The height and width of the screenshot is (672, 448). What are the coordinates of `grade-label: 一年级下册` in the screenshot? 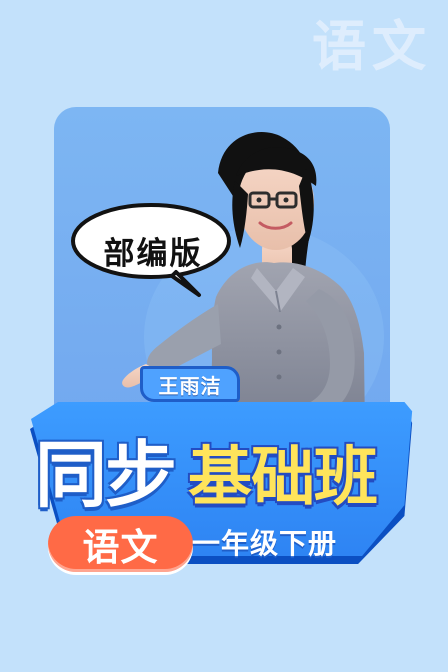 It's located at (265, 543).